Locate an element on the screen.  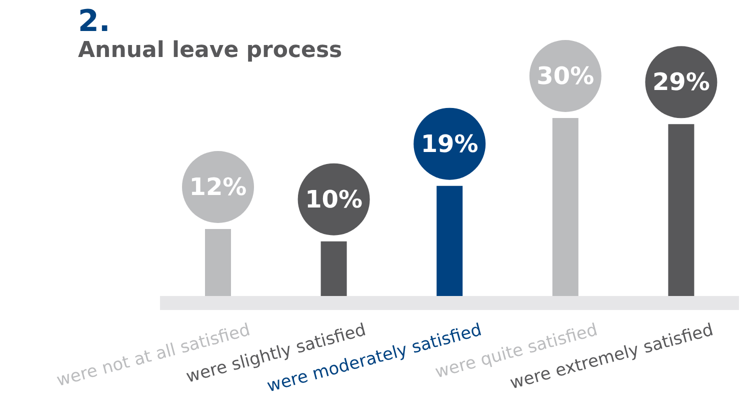
data-label: 29% is located at coordinates (681, 82).